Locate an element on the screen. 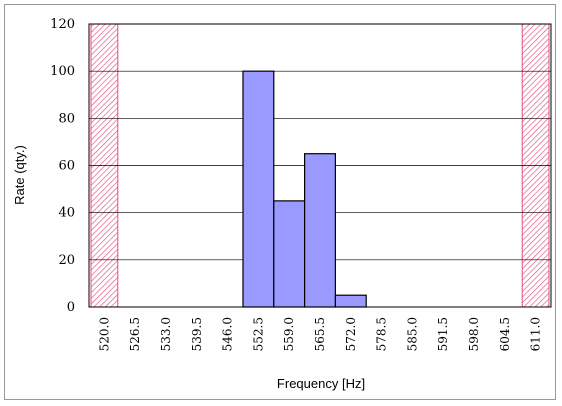 The height and width of the screenshot is (406, 562). y-tick-label: 80 is located at coordinates (66, 118).